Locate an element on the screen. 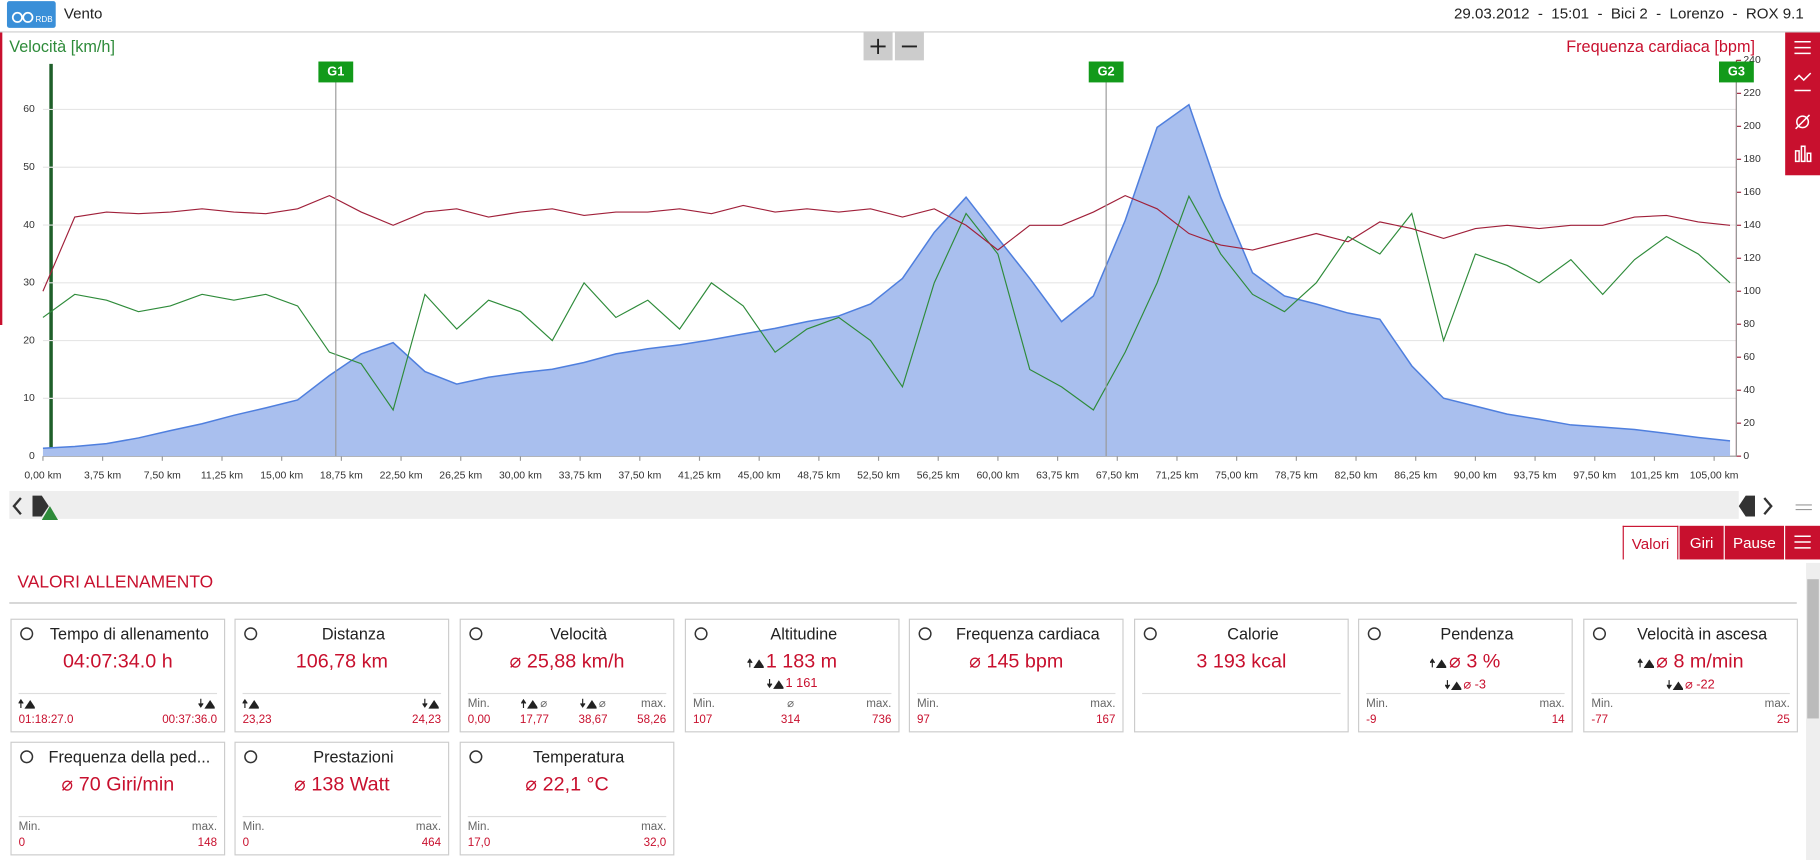  card-main-value: 106,78 km is located at coordinates (342, 661).